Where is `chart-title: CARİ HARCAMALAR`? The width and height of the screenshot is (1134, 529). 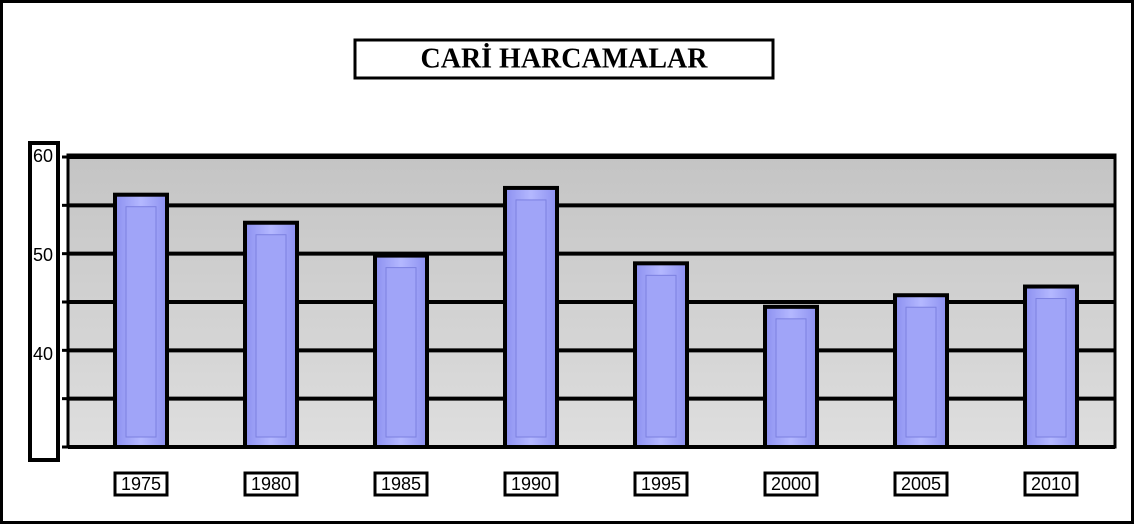
chart-title: CARİ HARCAMALAR is located at coordinates (565, 58).